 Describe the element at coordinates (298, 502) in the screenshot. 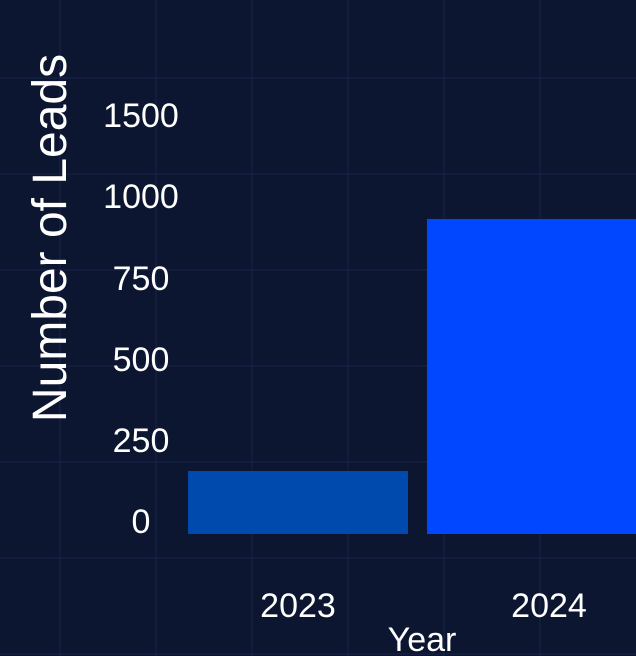

I see `bar-2023` at that location.